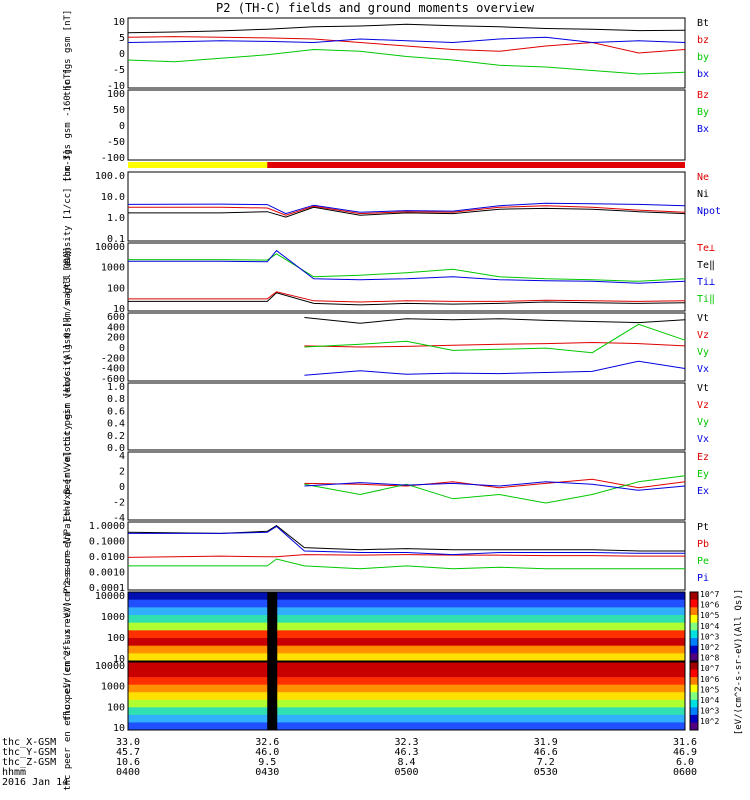 The width and height of the screenshot is (750, 800). What do you see at coordinates (709, 668) in the screenshot?
I see `colorbar-tick: 10^7` at bounding box center [709, 668].